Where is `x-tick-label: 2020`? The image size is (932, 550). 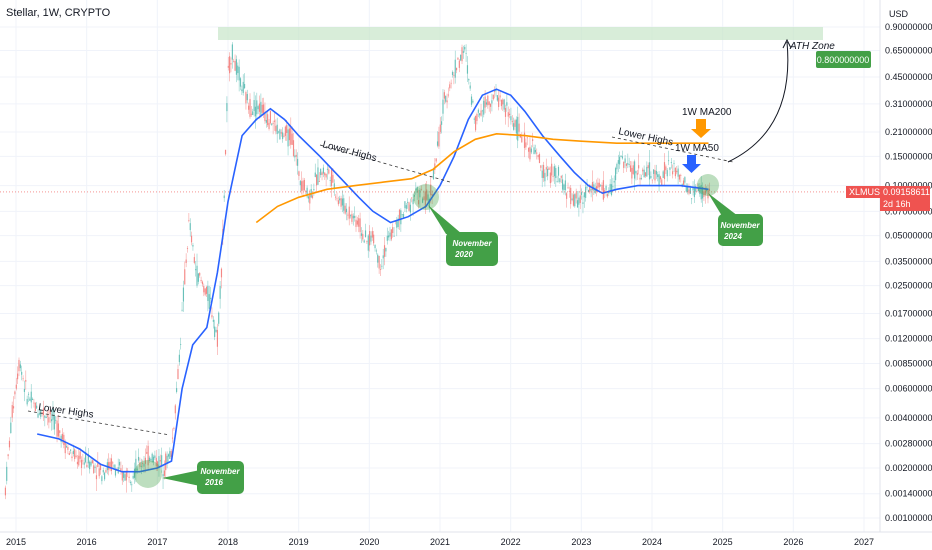
x-tick-label: 2020 is located at coordinates (369, 542).